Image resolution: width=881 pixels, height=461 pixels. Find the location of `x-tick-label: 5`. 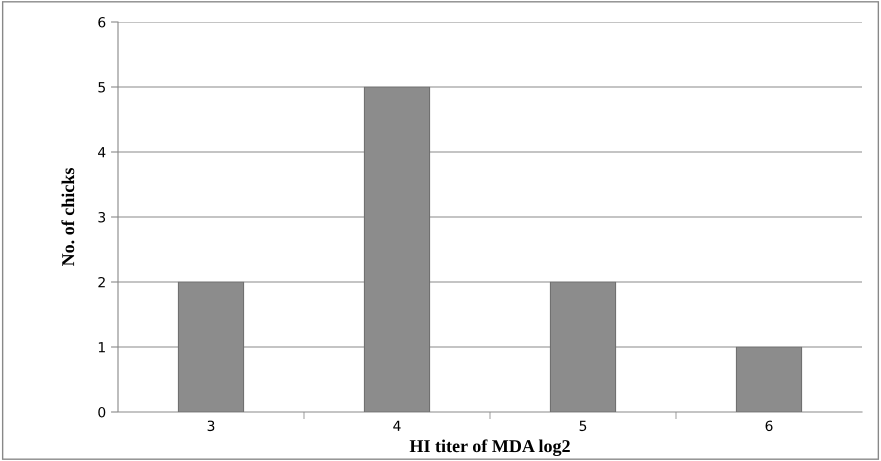

x-tick-label: 5 is located at coordinates (583, 426).